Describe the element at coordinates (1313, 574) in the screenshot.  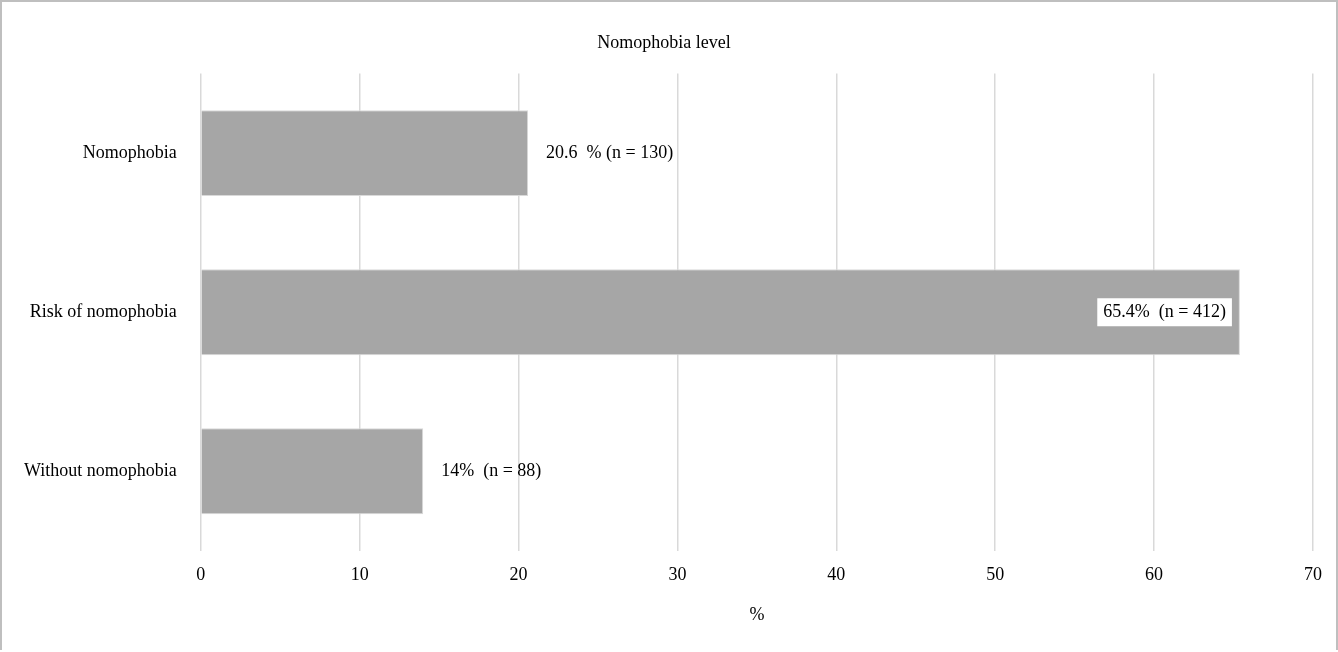
I see `x-tick-label: 70` at that location.